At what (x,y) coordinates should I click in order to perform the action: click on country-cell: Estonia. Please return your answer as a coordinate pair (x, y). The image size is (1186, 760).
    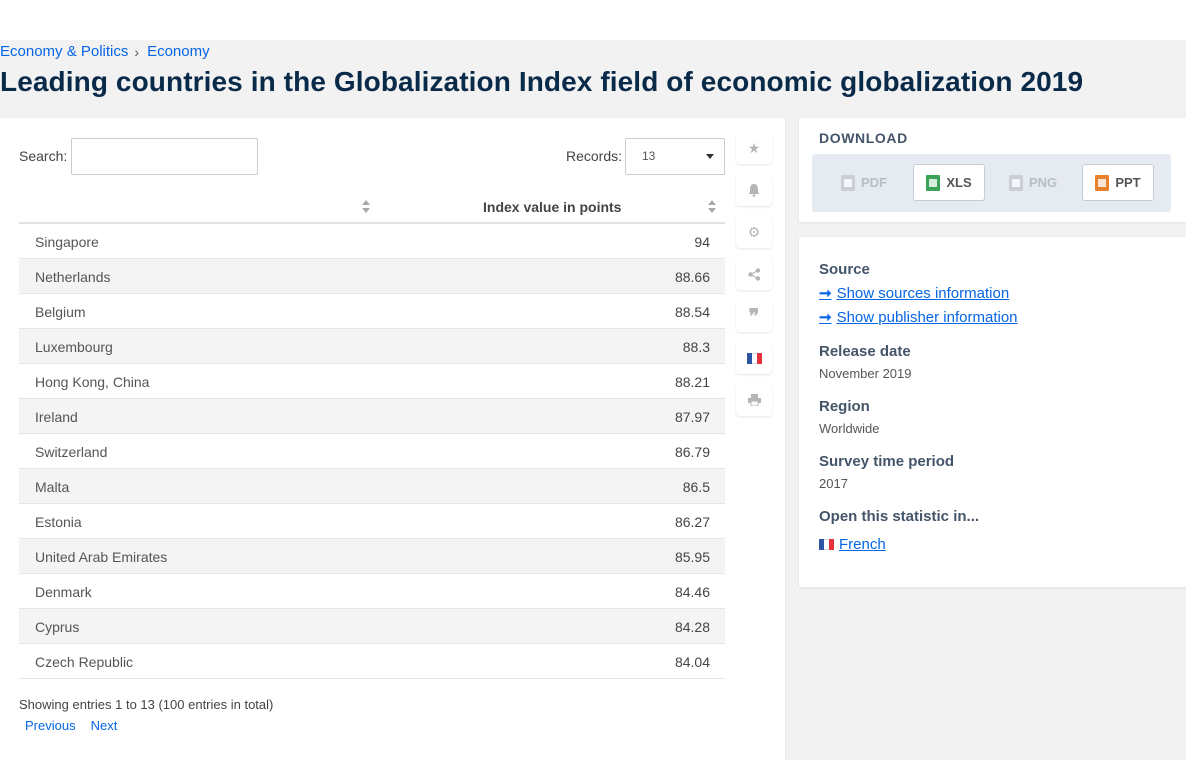
    Looking at the image, I should click on (58, 522).